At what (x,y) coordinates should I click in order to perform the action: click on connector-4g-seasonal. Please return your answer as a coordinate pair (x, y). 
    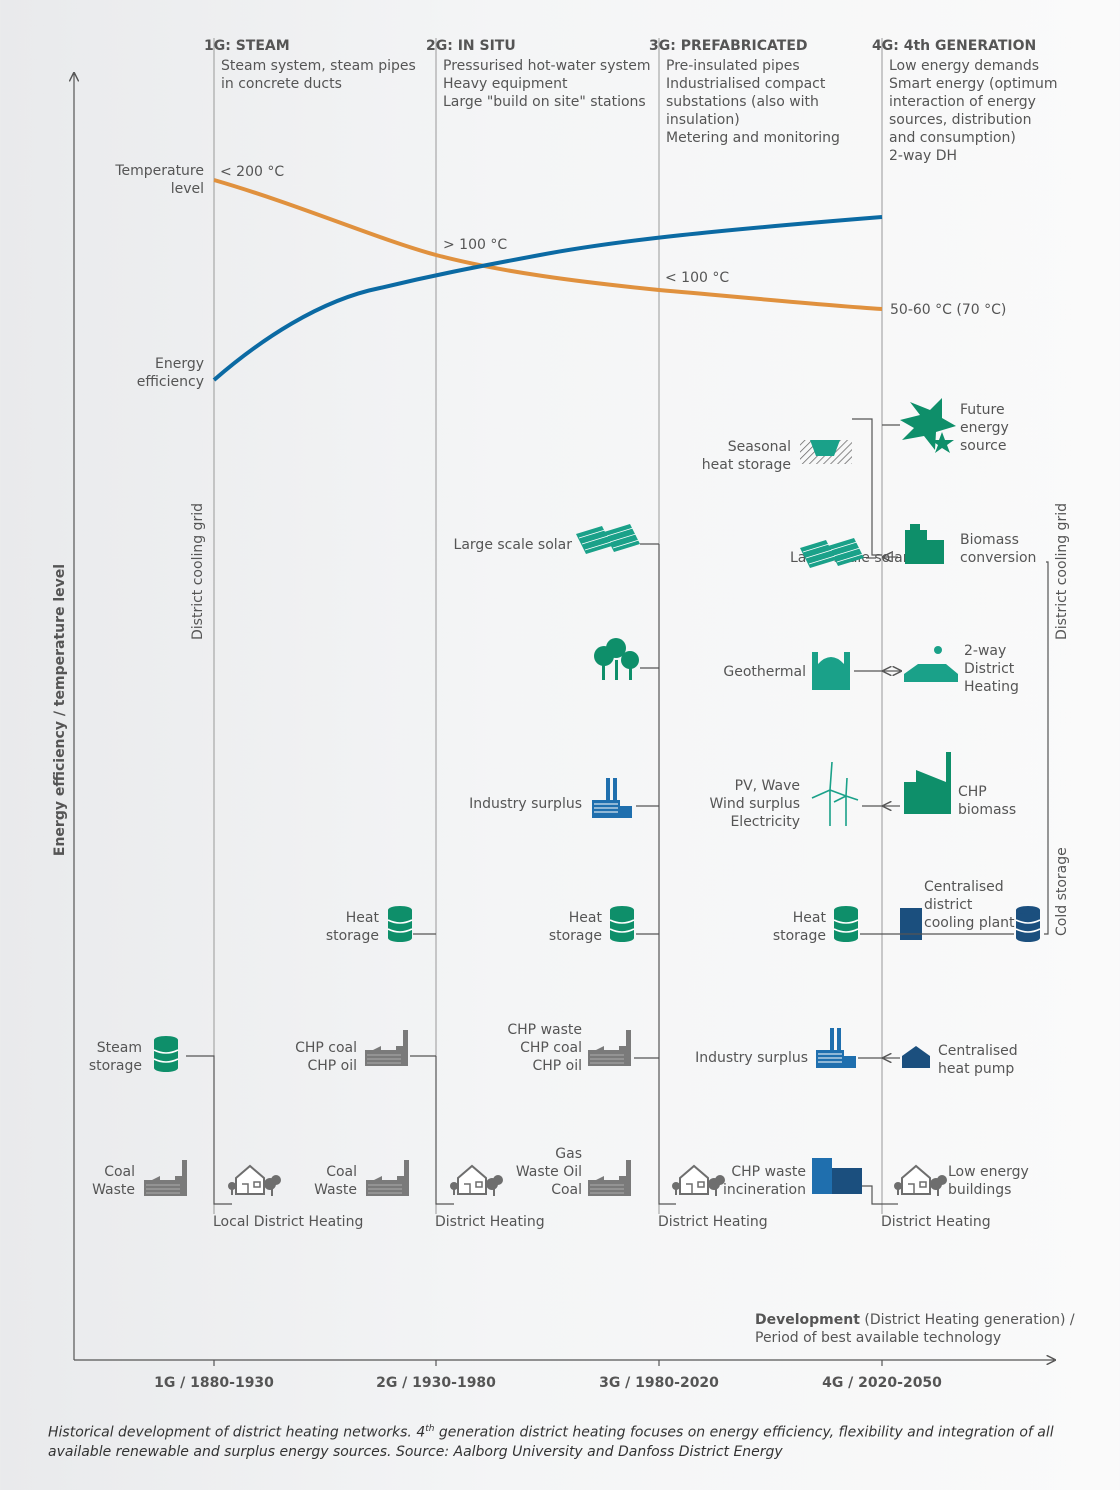
    Looking at the image, I should click on (867, 487).